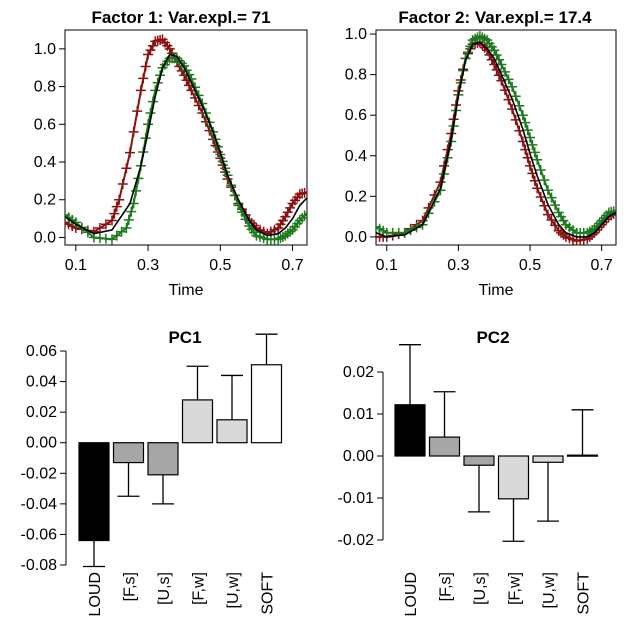  I want to click on pc1-y-axis: -0.08 -0.06 -0.04 -0.02 0.00 0.02 0.04 0.06, so click(44, 458).